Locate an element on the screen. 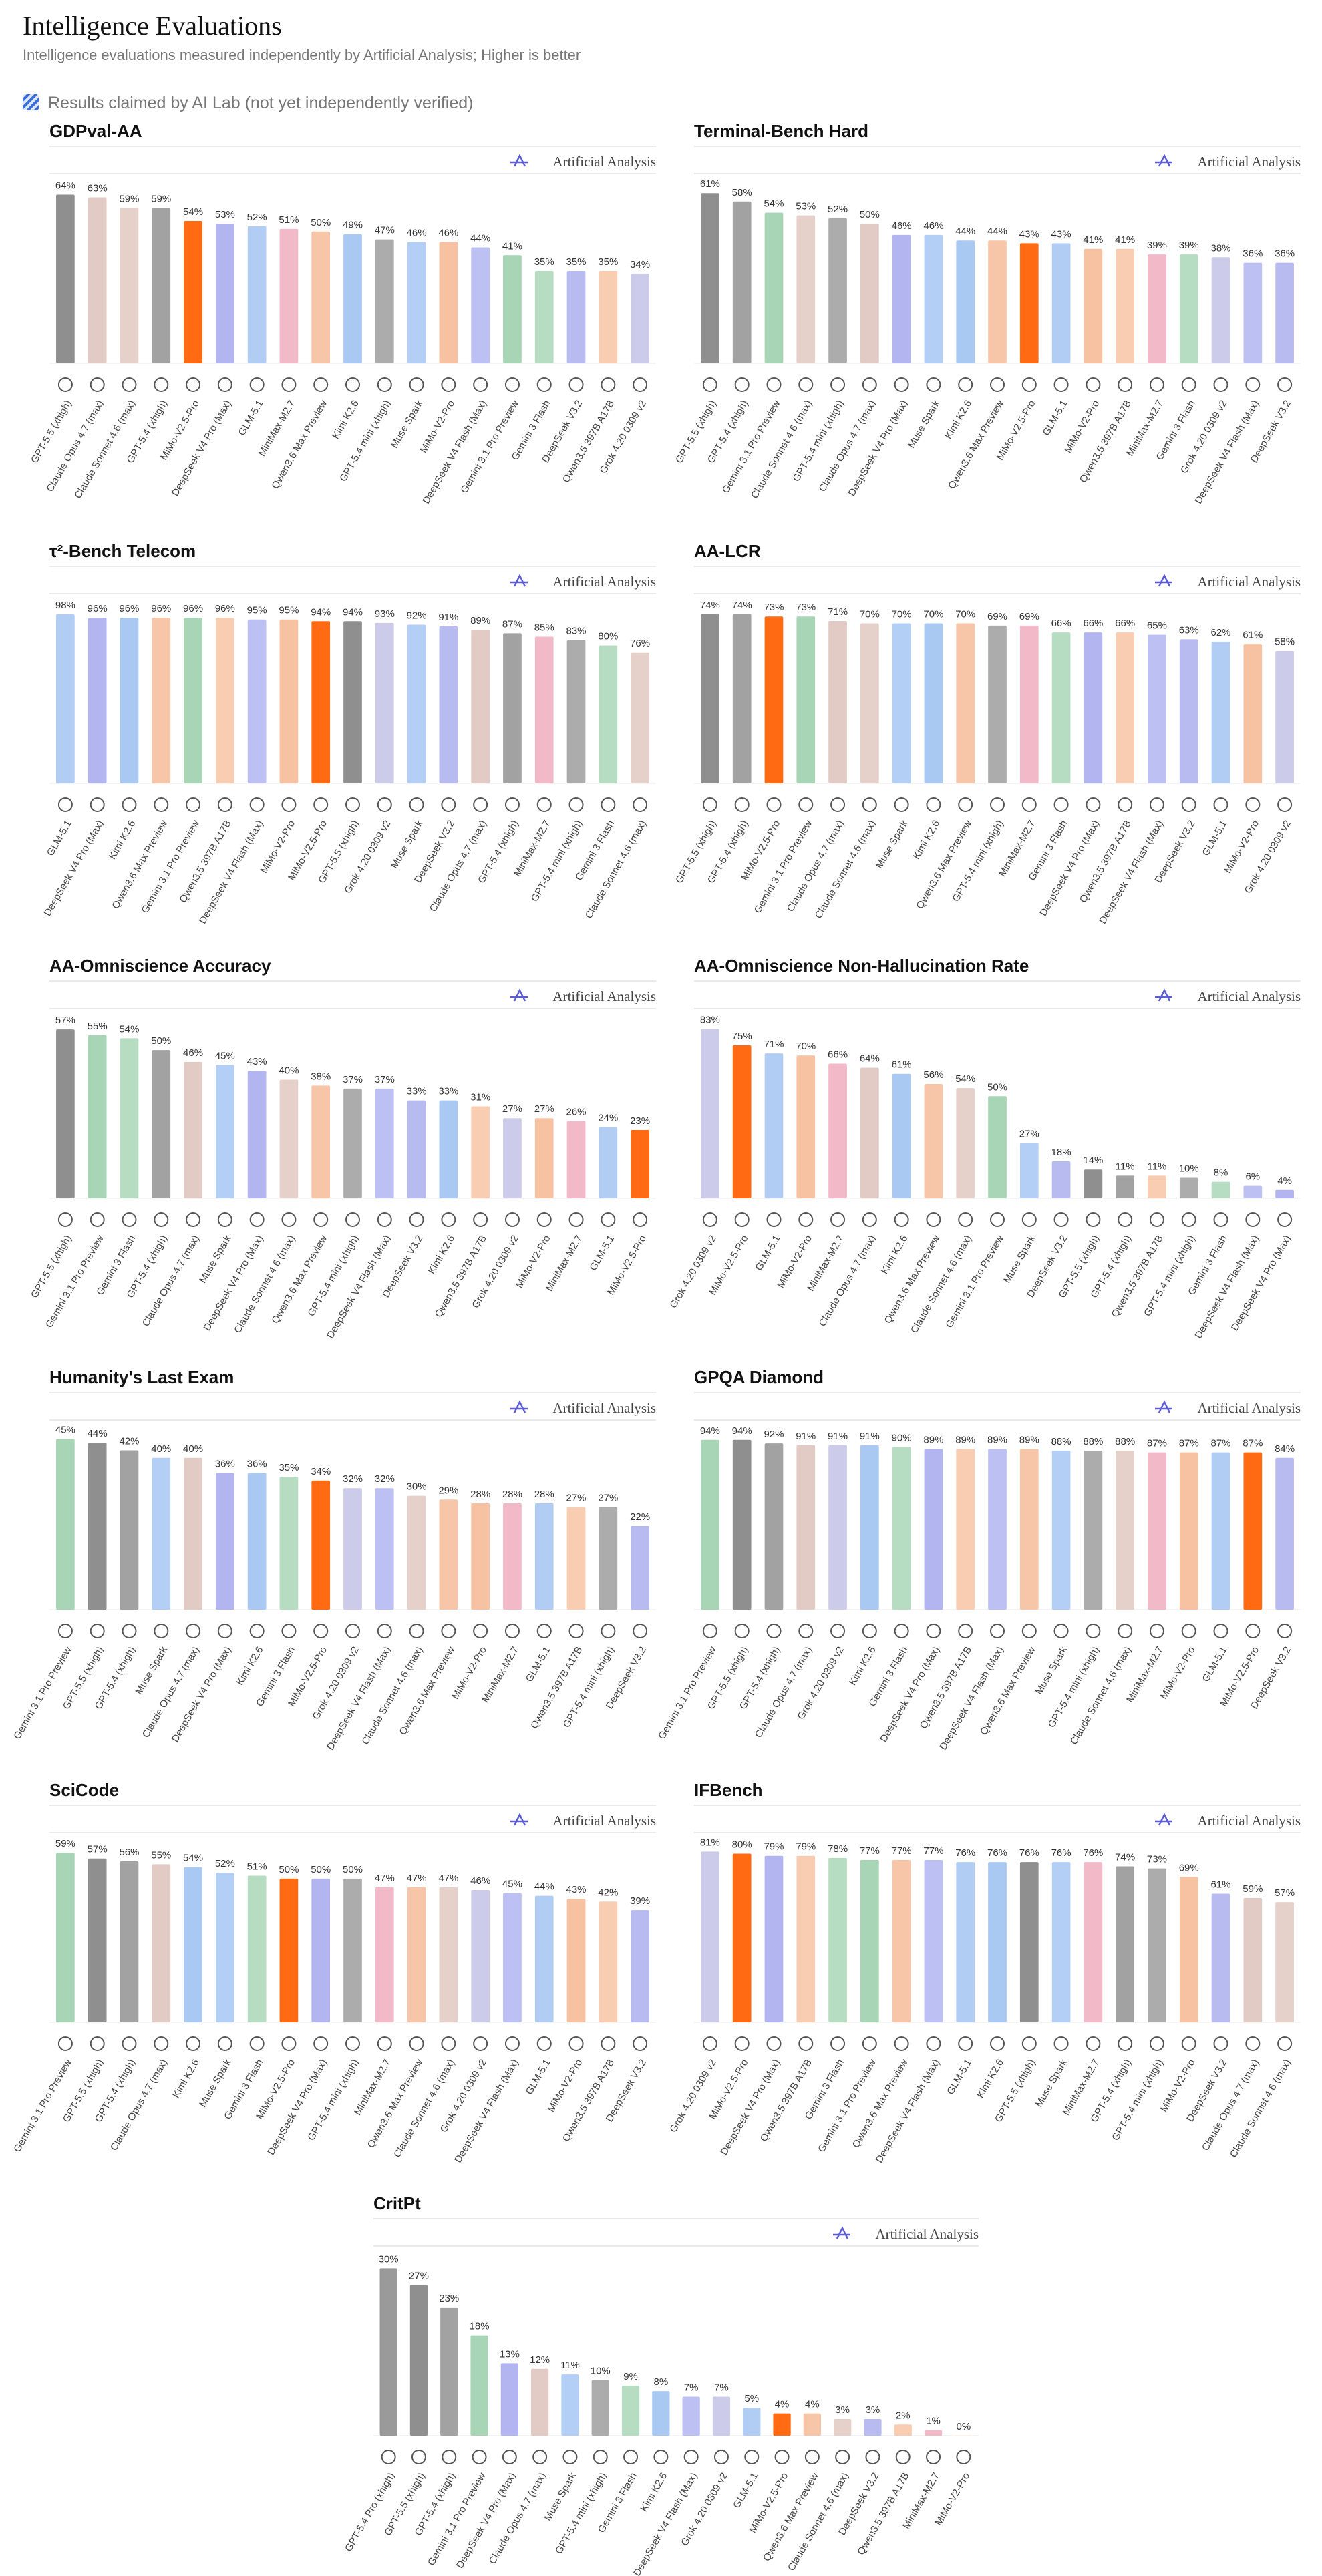  value-label: 75% is located at coordinates (742, 1036).